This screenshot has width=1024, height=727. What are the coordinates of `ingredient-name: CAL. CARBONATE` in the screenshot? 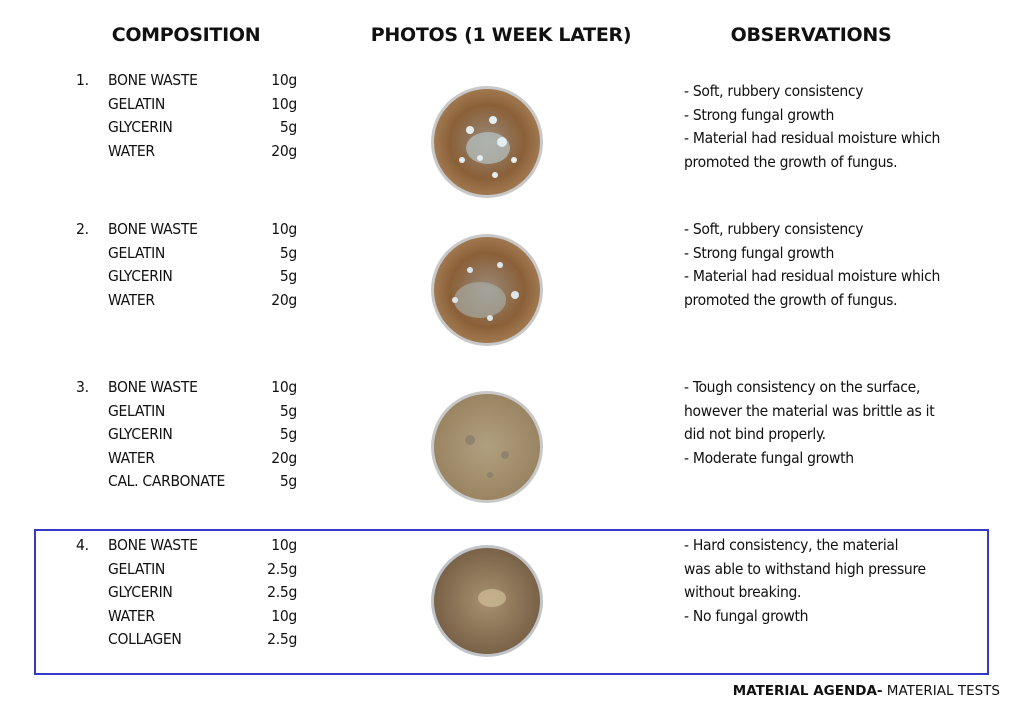 It's located at (167, 481).